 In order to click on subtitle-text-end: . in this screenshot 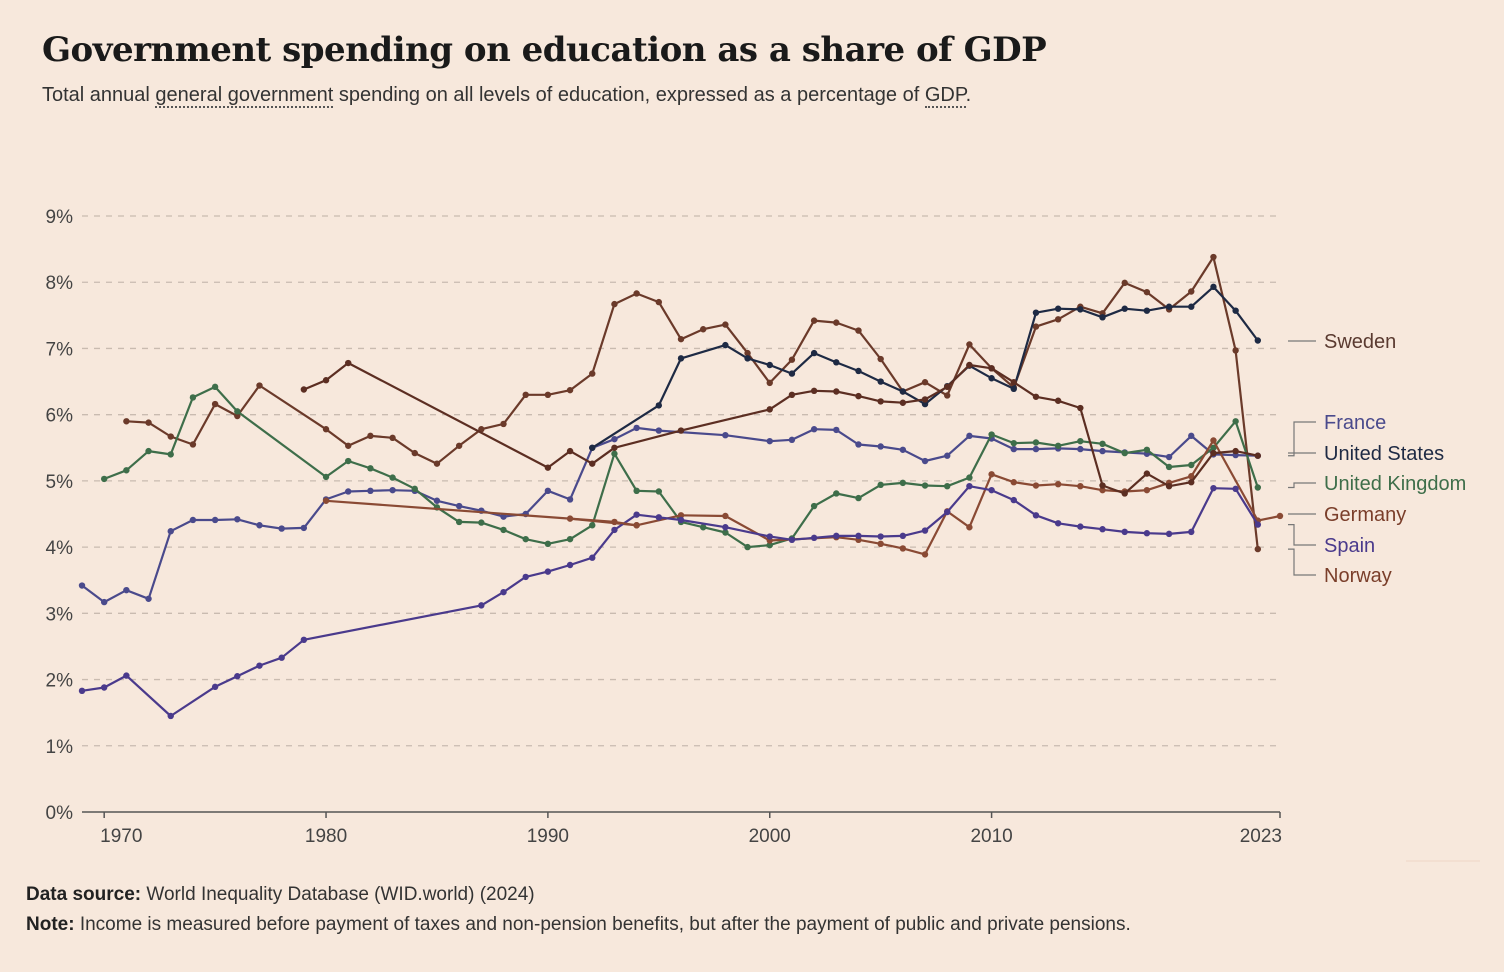, I will do `click(968, 95)`.